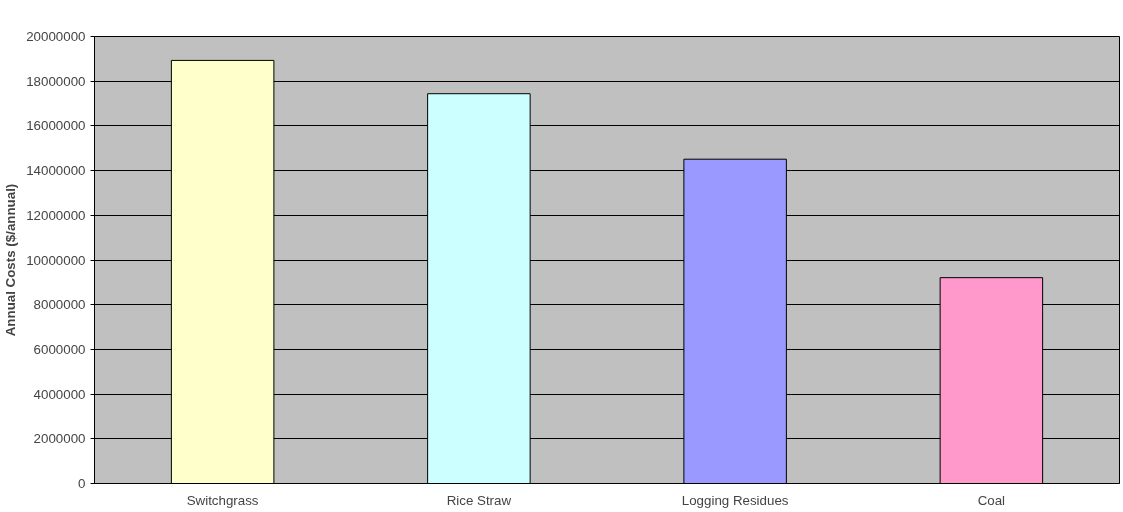 The image size is (1123, 512). What do you see at coordinates (991, 500) in the screenshot?
I see `x-tick-label: Coal` at bounding box center [991, 500].